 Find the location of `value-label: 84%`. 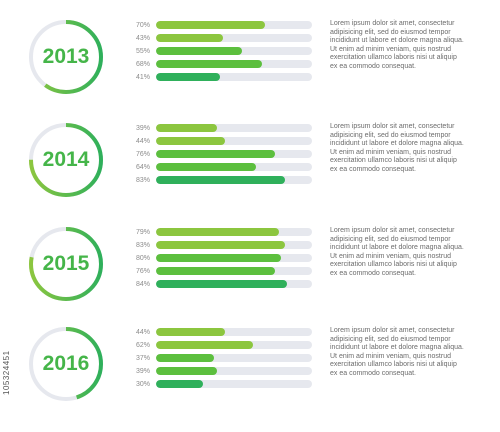

value-label: 84% is located at coordinates (143, 284).